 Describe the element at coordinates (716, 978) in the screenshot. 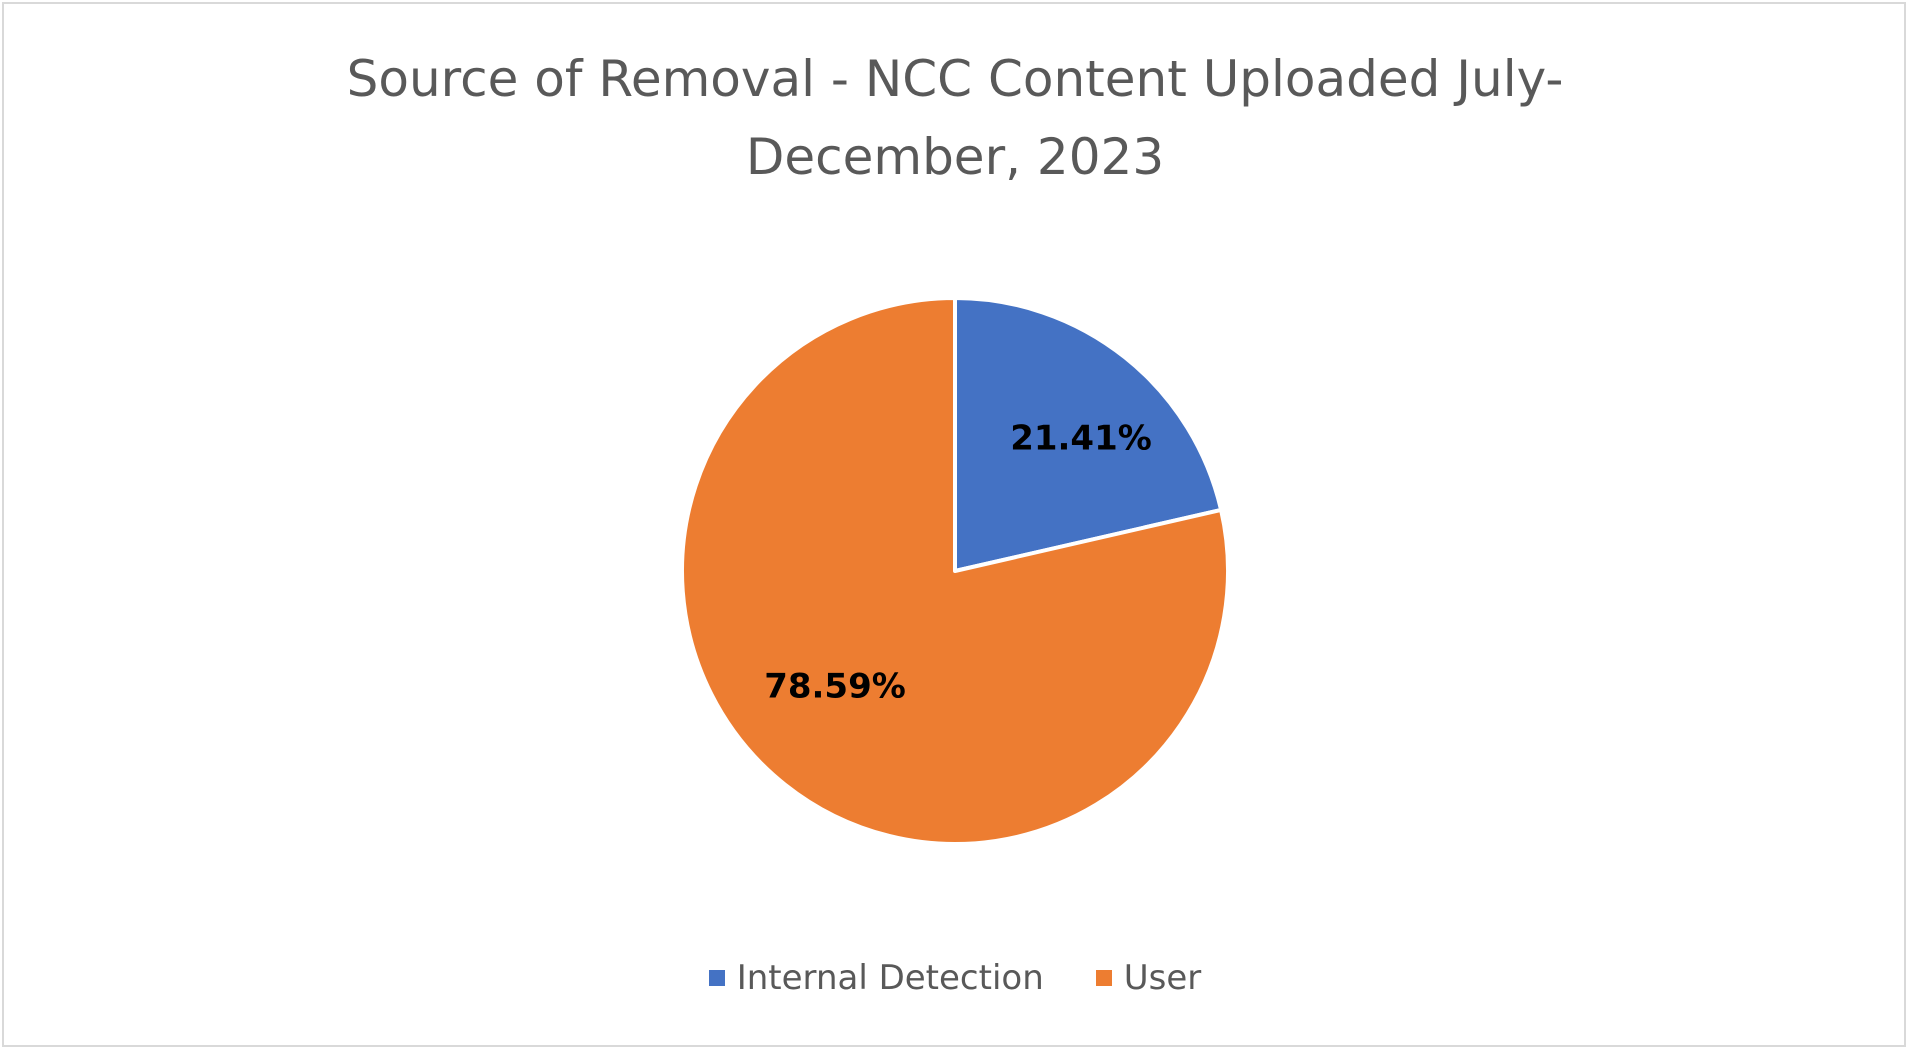

I see `legend-swatch-internal-detection` at that location.